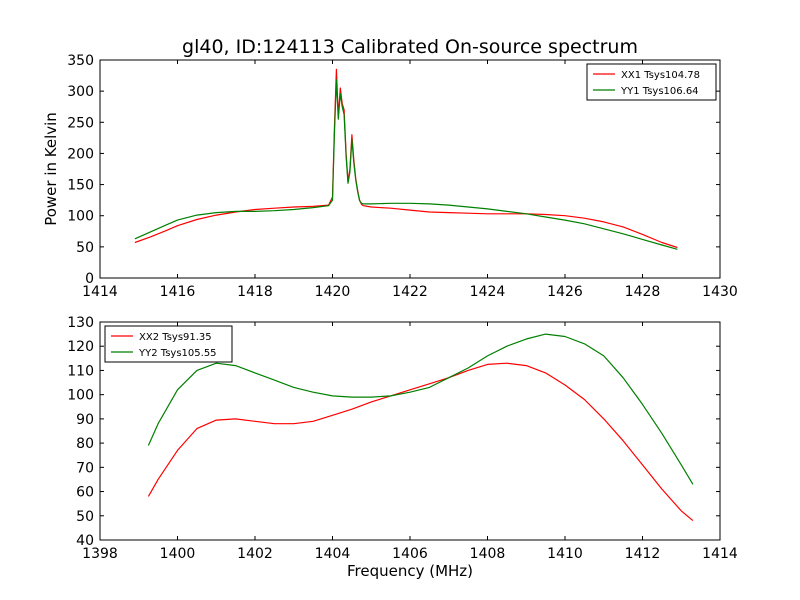 The height and width of the screenshot is (600, 800). What do you see at coordinates (89, 279) in the screenshot?
I see `y-tick-label: 0` at bounding box center [89, 279].